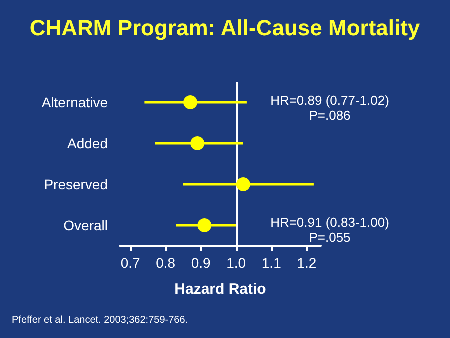 The image size is (450, 338). I want to click on annotation: HR=0.91 (0.83-1.00) P=.055, so click(330, 230).